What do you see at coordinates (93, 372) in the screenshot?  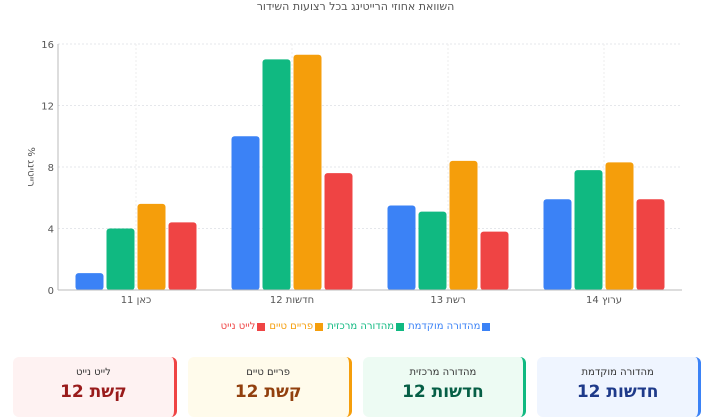 I see `card-title: לייט נייט` at bounding box center [93, 372].